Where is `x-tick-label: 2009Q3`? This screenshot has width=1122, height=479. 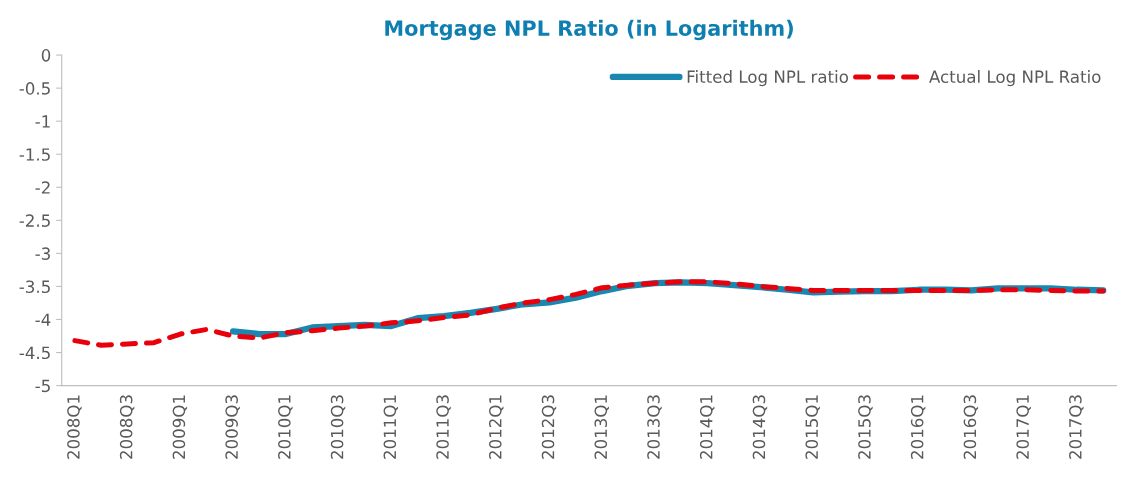 x-tick-label: 2009Q3 is located at coordinates (232, 427).